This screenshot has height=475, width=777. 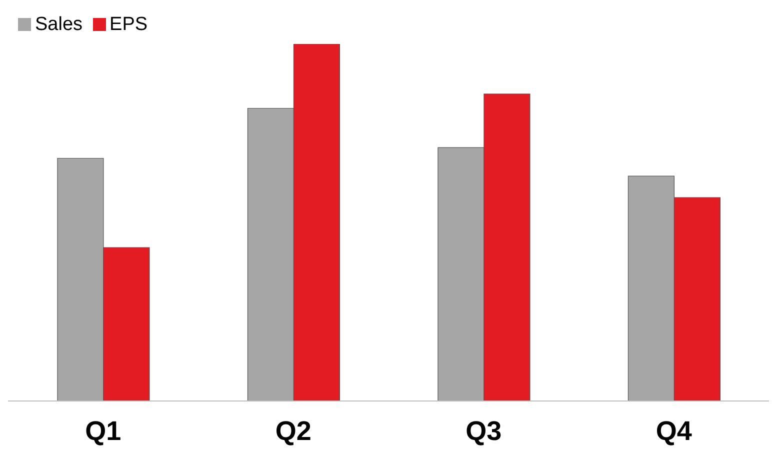 I want to click on x-tick-label: Q2, so click(x=293, y=431).